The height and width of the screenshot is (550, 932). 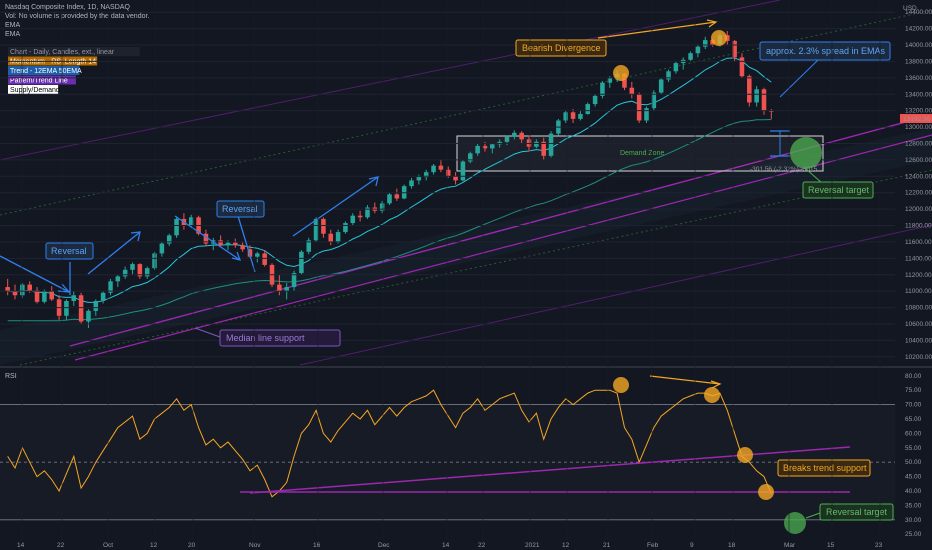 What do you see at coordinates (69, 251) in the screenshot?
I see `reversal-label-1-box` at bounding box center [69, 251].